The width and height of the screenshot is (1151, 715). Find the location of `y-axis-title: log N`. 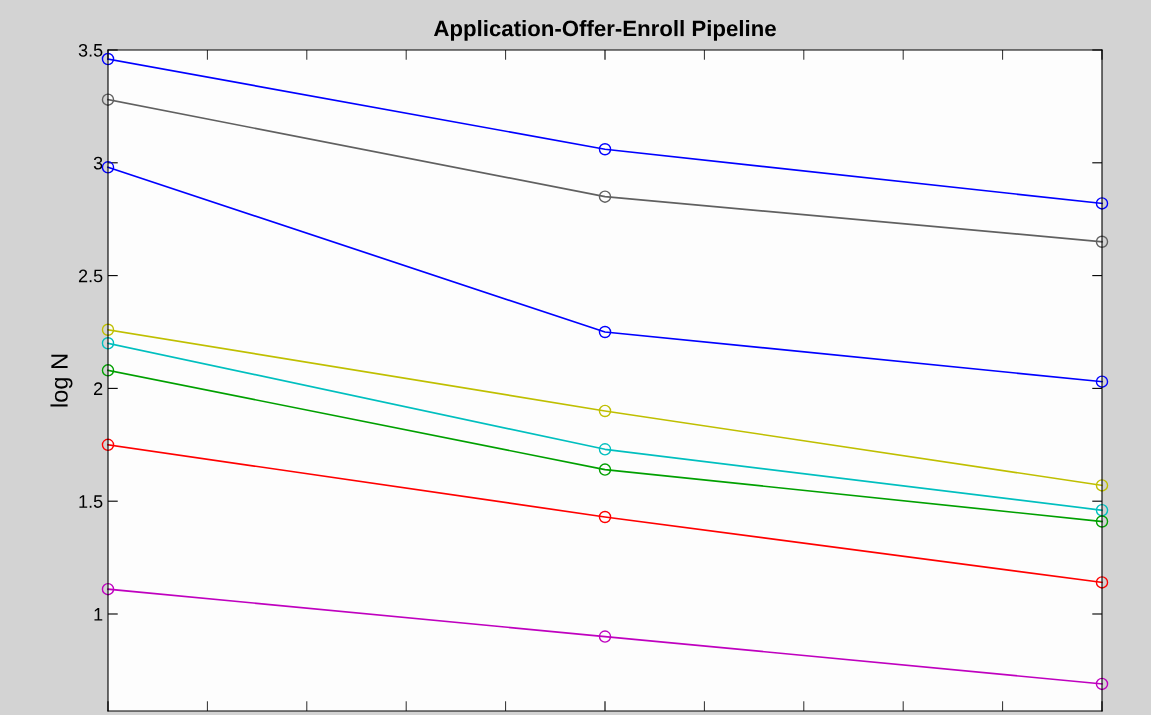

y-axis-title: log N is located at coordinates (61, 380).